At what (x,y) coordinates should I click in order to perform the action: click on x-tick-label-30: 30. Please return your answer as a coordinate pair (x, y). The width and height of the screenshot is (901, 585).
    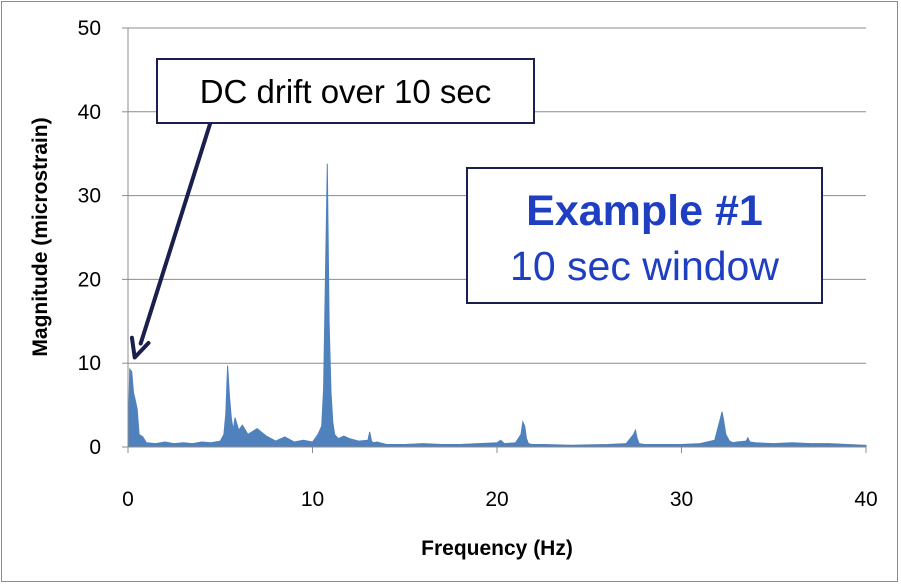
    Looking at the image, I should click on (681, 499).